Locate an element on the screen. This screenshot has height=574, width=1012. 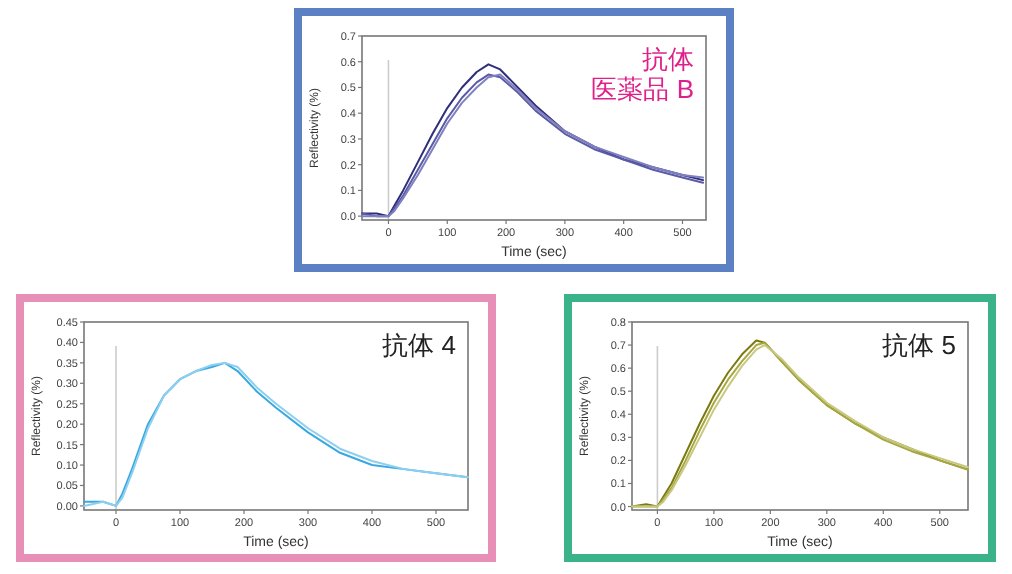
chart-title: 抗体 4 is located at coordinates (419, 345).